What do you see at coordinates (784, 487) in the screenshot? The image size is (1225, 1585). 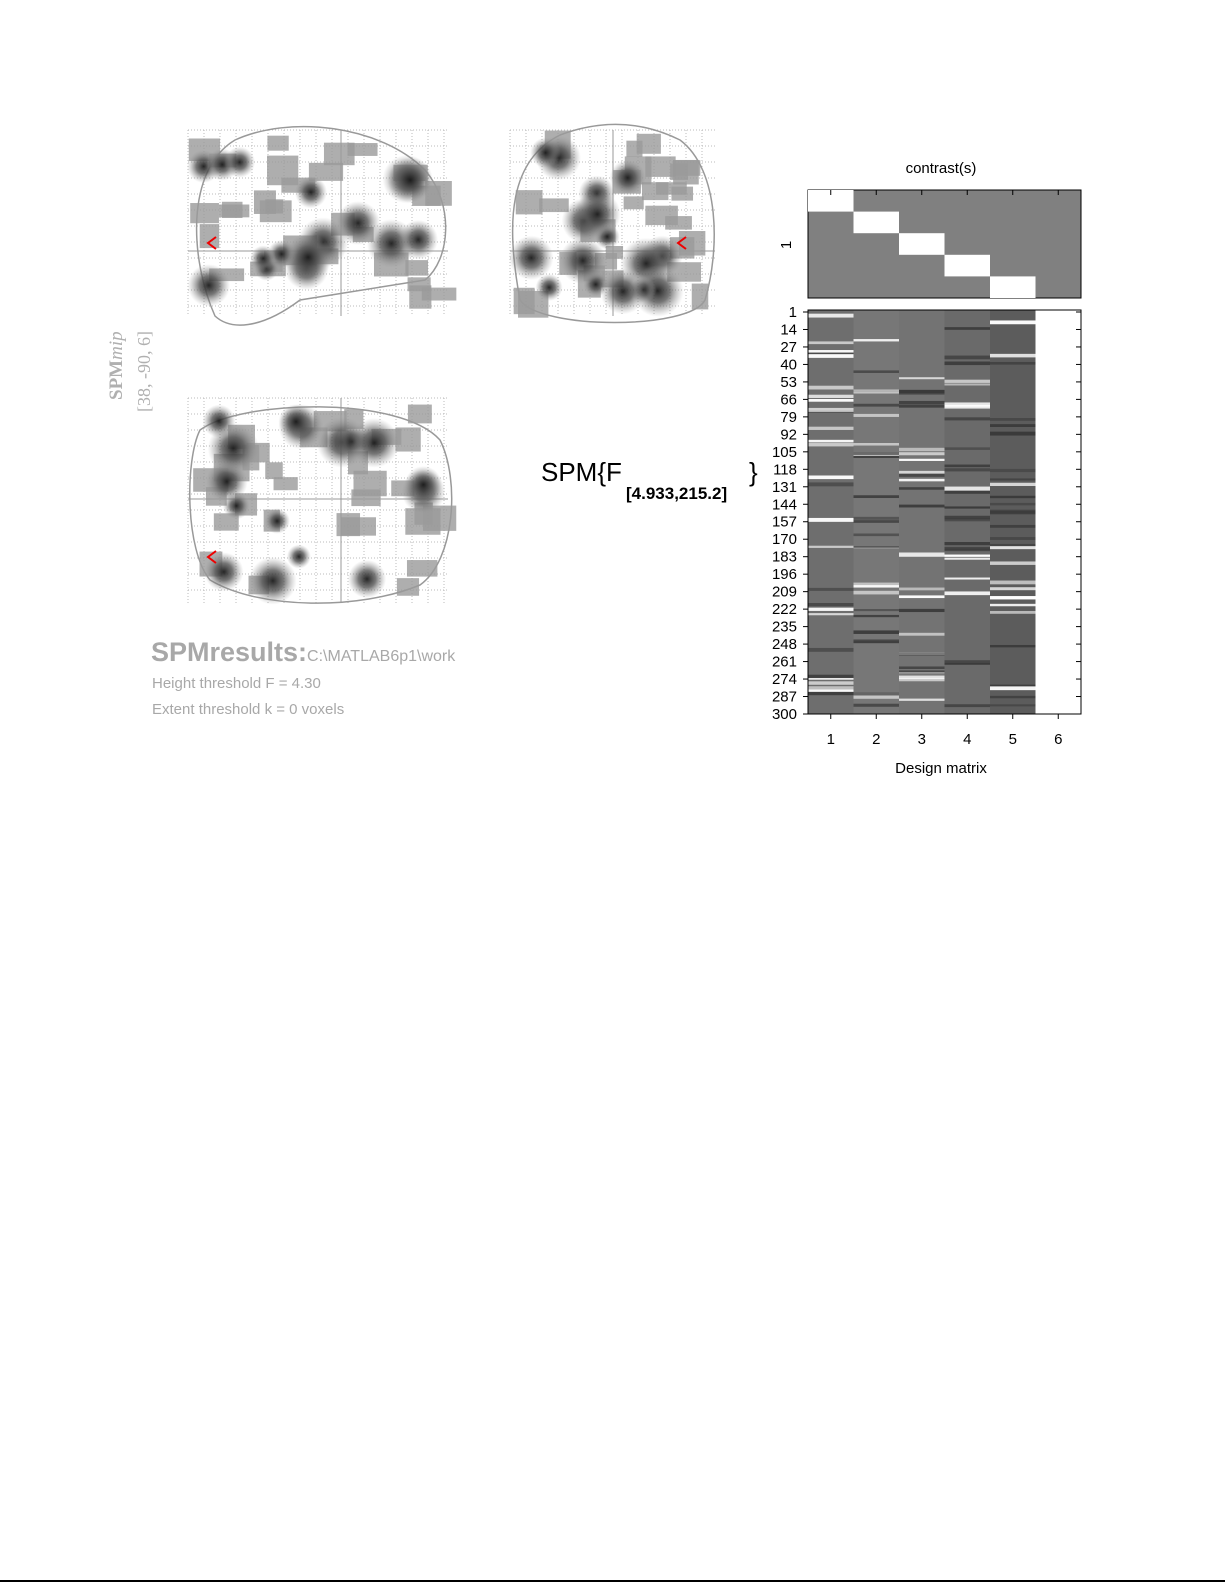 I see `row-tick-label: 131` at bounding box center [784, 487].